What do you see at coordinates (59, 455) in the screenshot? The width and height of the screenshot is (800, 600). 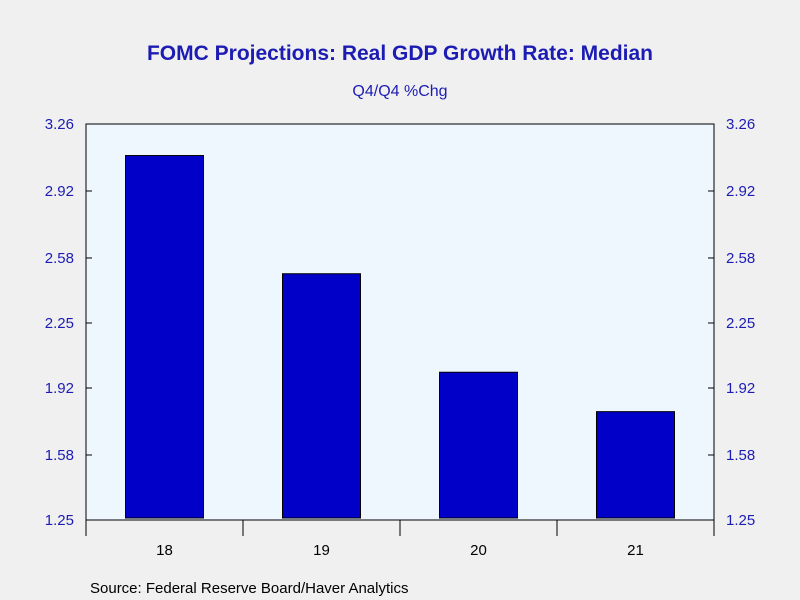 I see `left-y-tick-label: 1.58` at bounding box center [59, 455].